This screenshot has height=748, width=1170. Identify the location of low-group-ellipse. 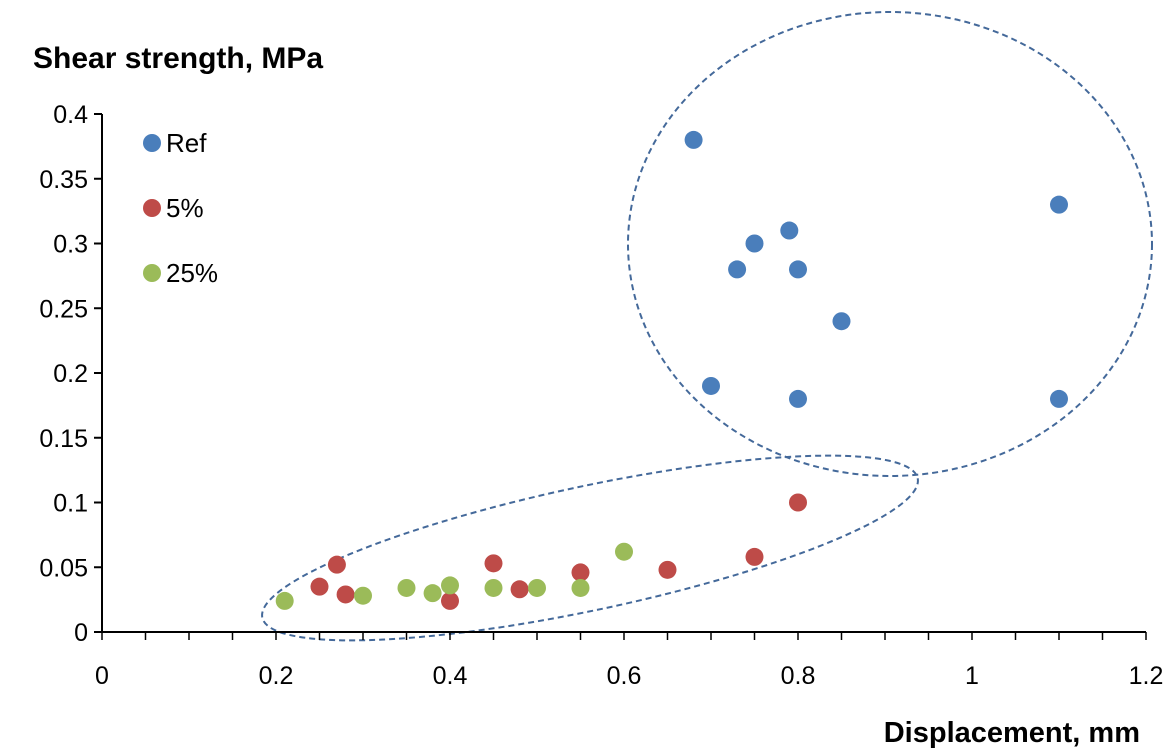
(590, 548).